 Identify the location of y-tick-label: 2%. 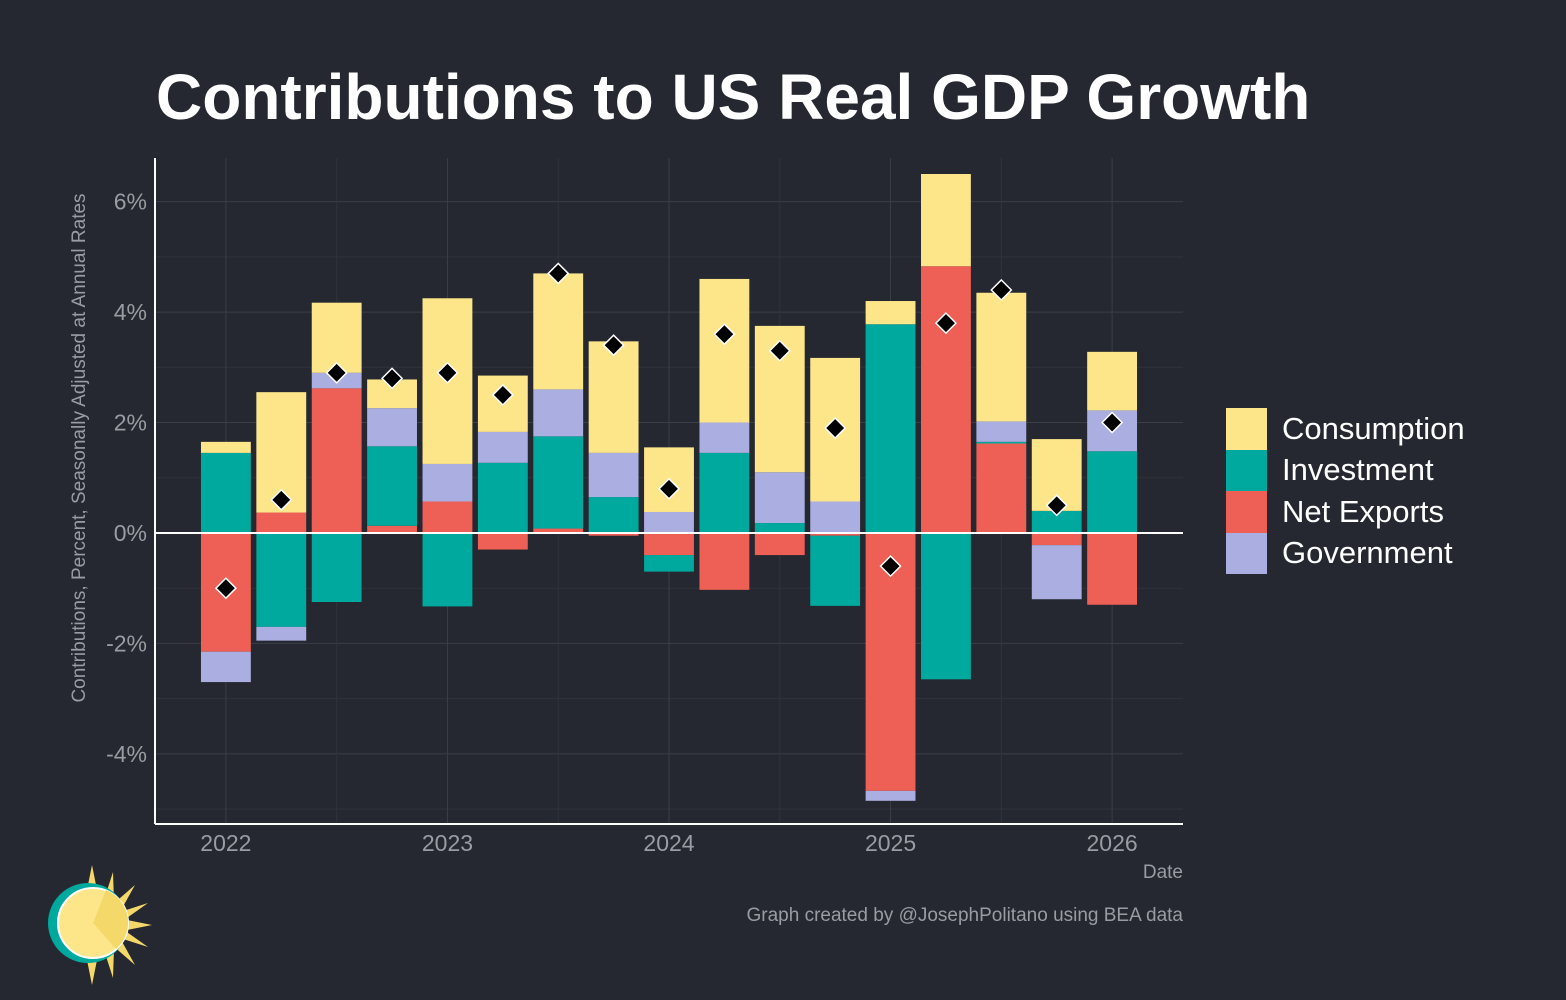
(130, 423).